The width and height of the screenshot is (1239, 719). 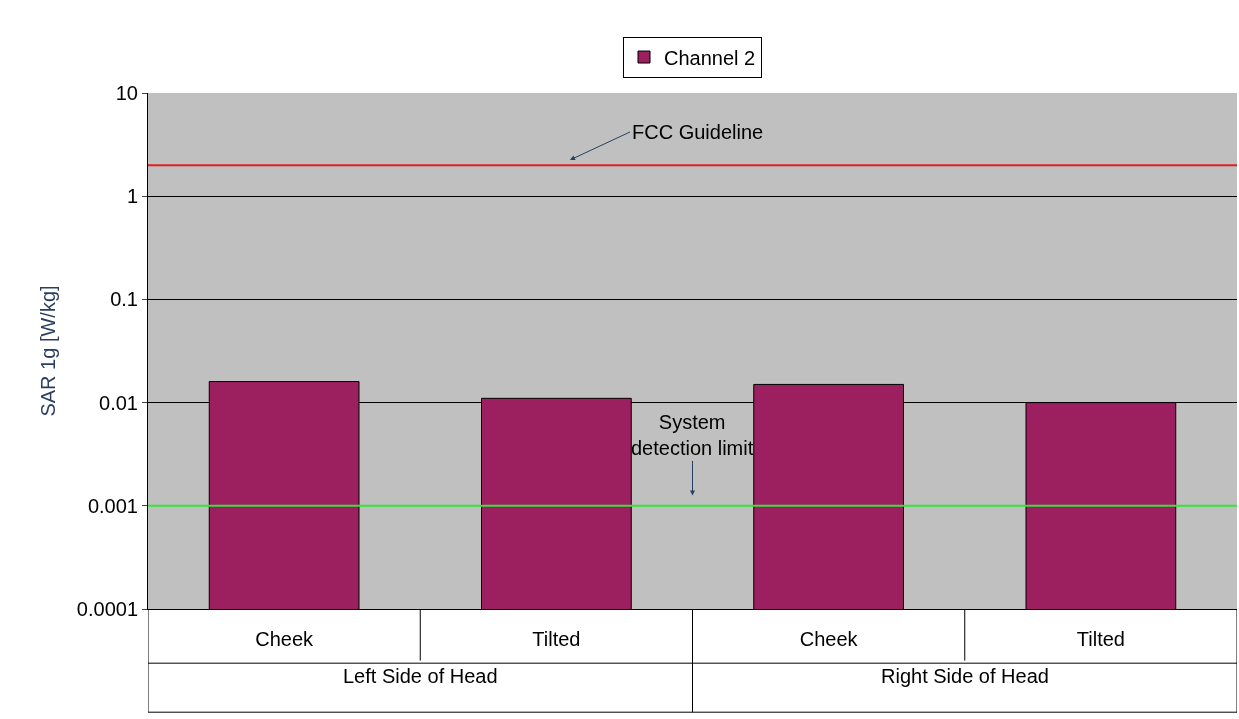 What do you see at coordinates (132, 196) in the screenshot?
I see `y-tick-label: 1` at bounding box center [132, 196].